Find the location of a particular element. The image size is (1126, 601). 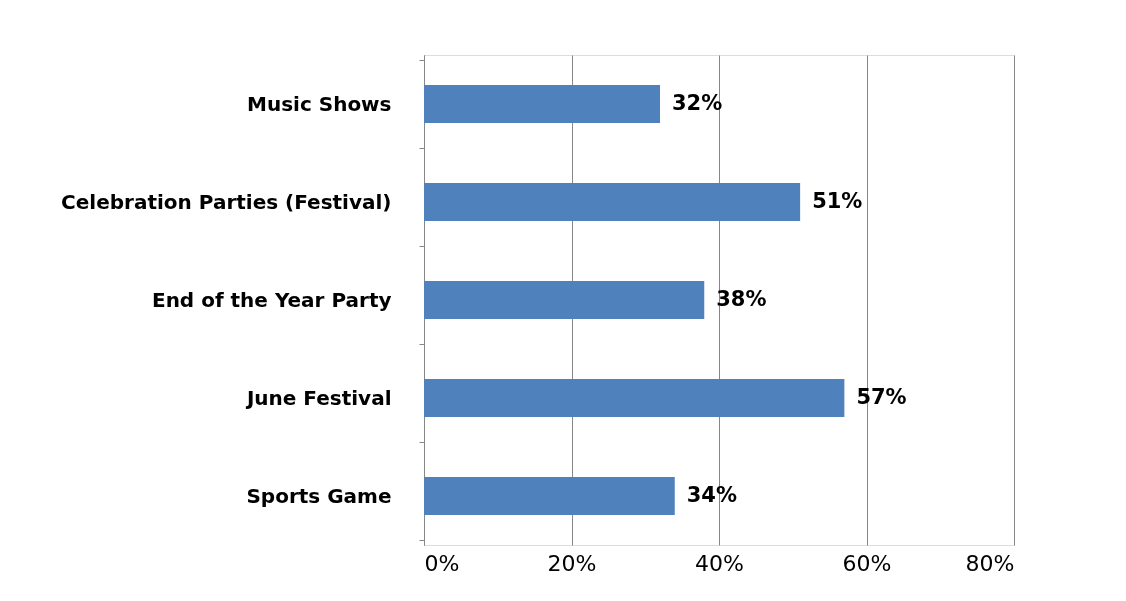

y-tick-label: End of the Year Party is located at coordinates (271, 299).